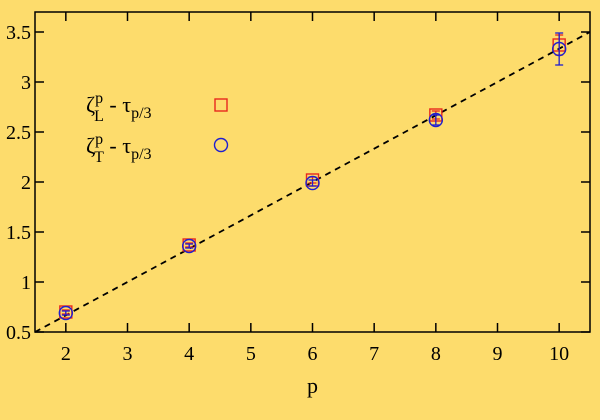 The width and height of the screenshot is (600, 420). What do you see at coordinates (18, 333) in the screenshot?
I see `y-tick-label: 0.5` at bounding box center [18, 333].